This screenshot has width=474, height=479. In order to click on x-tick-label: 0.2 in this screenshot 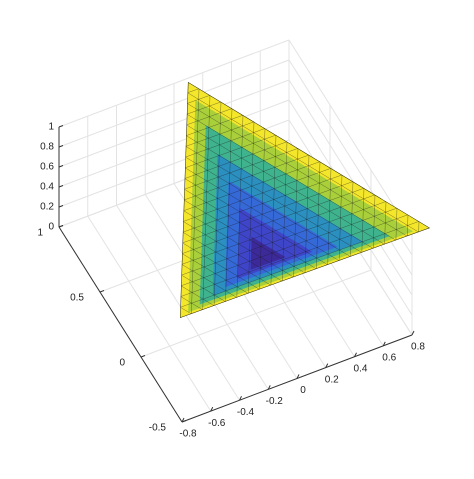, I will do `click(332, 379)`.